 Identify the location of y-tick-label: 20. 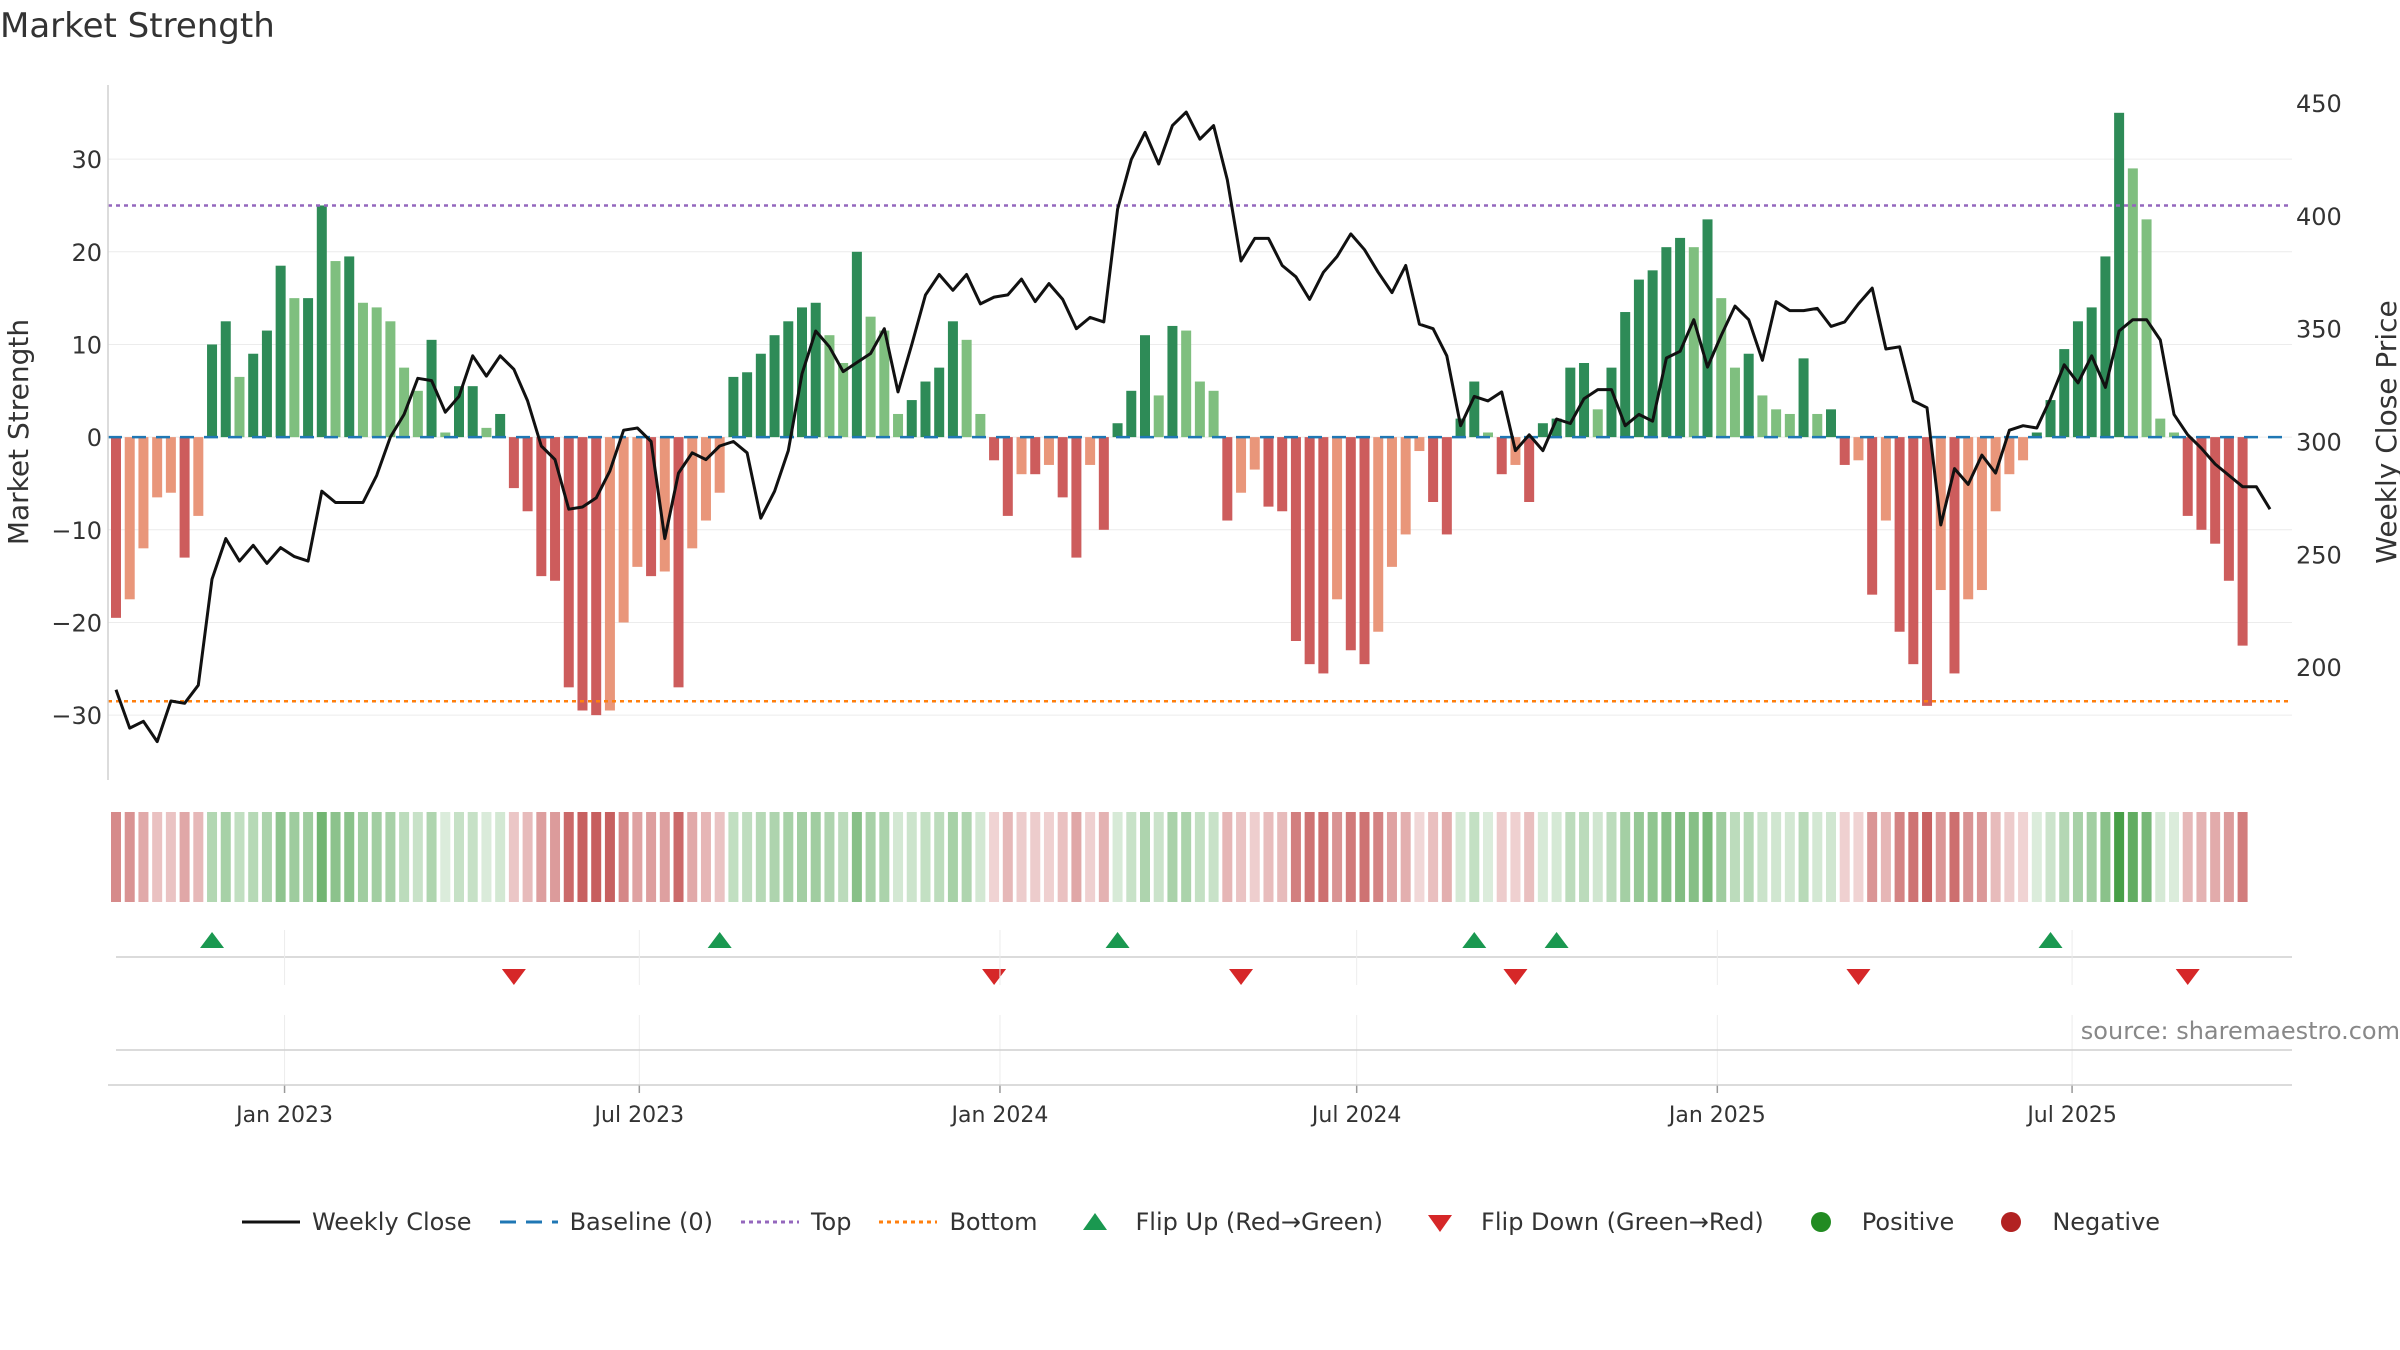
(86, 253).